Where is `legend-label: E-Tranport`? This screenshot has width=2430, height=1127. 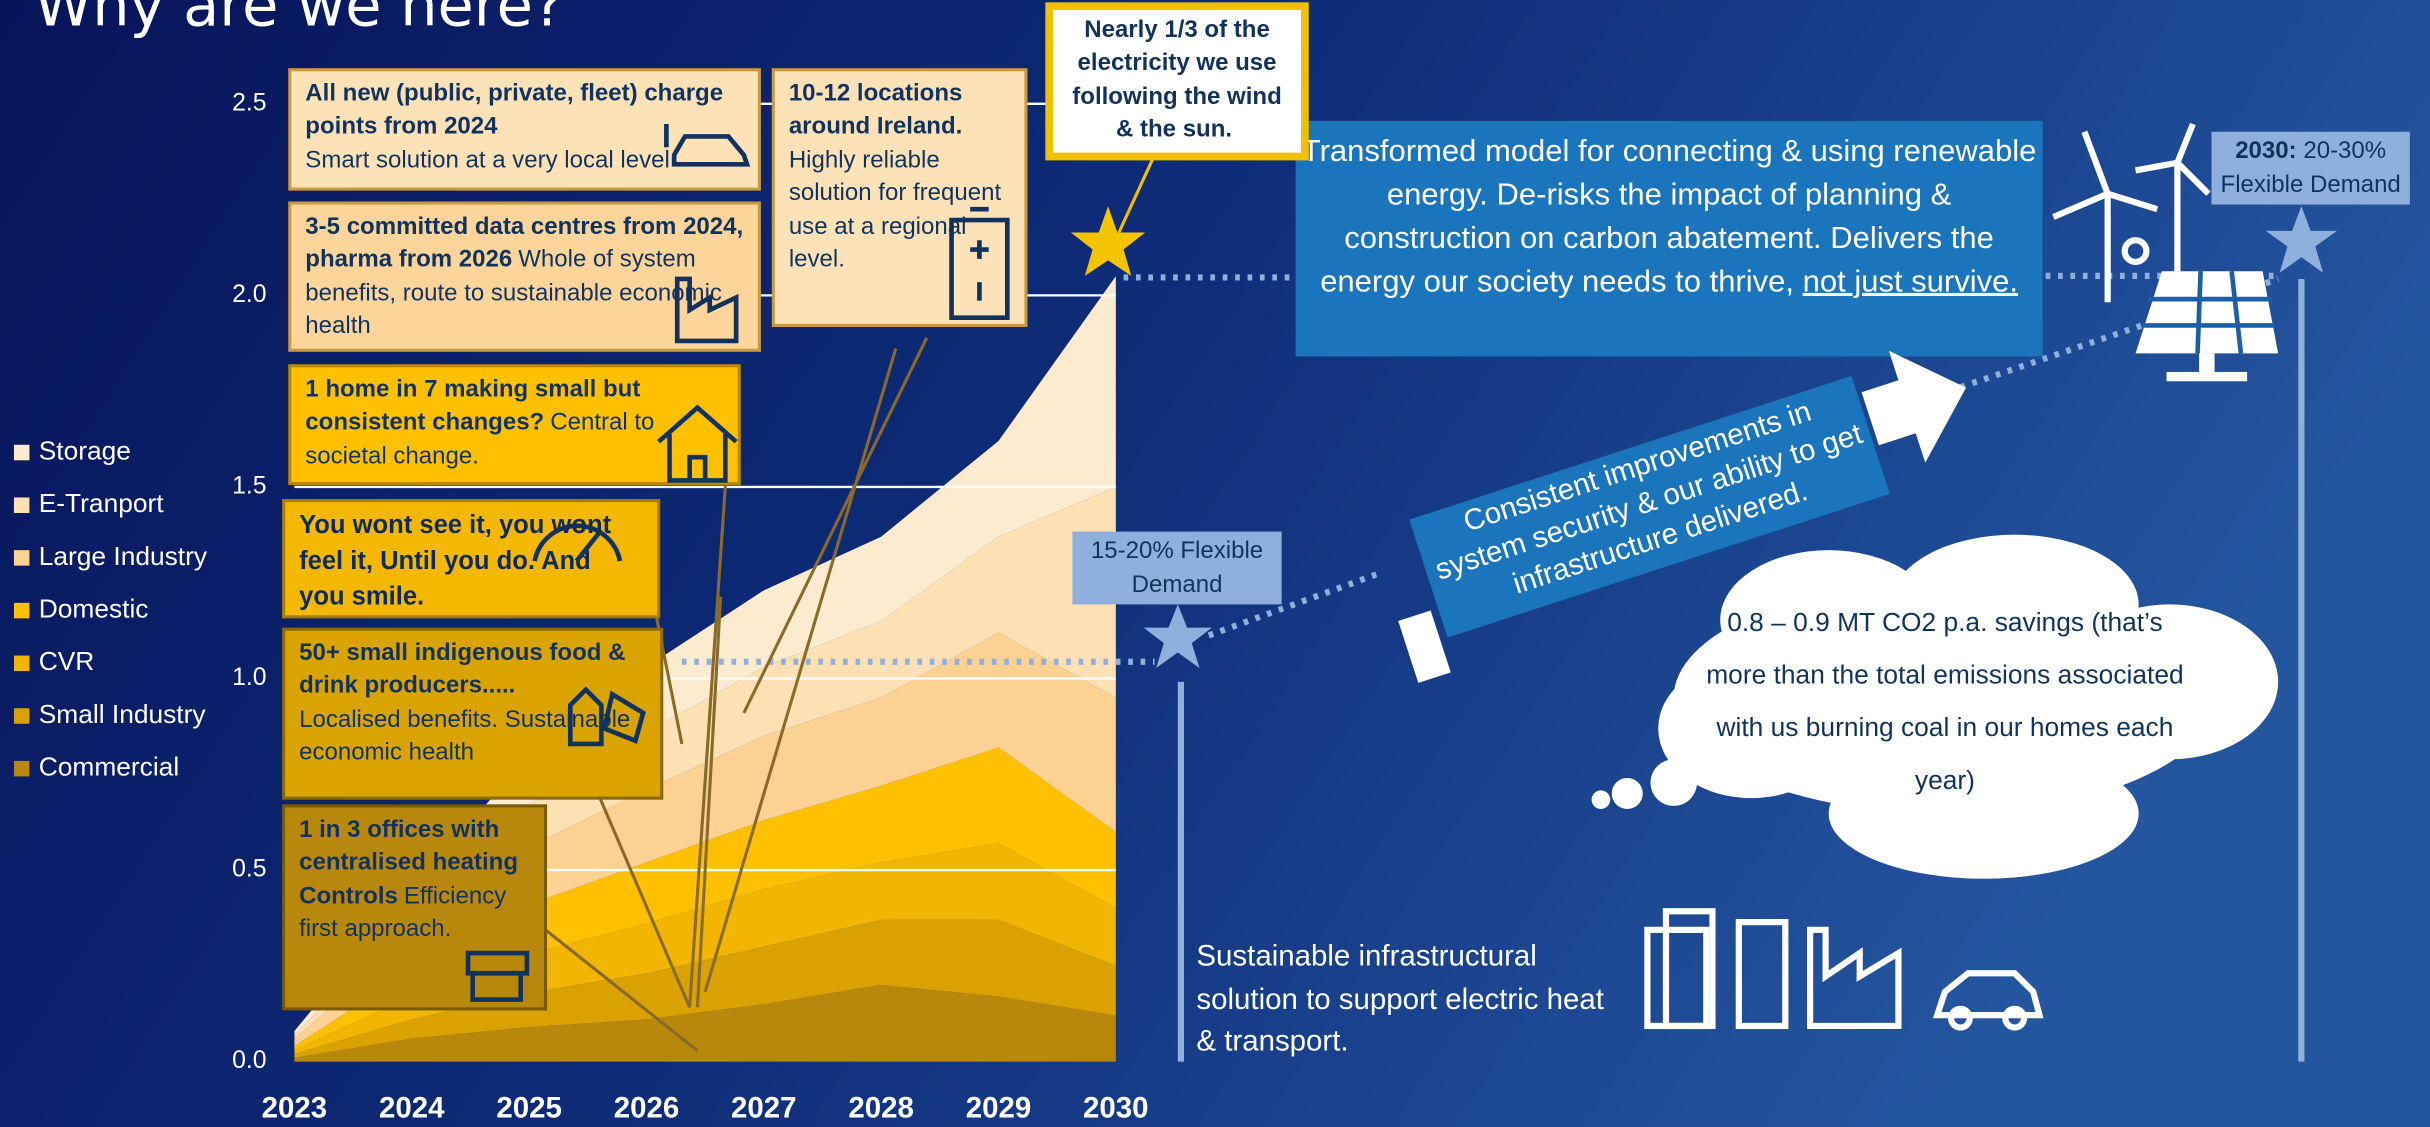 legend-label: E-Tranport is located at coordinates (102, 503).